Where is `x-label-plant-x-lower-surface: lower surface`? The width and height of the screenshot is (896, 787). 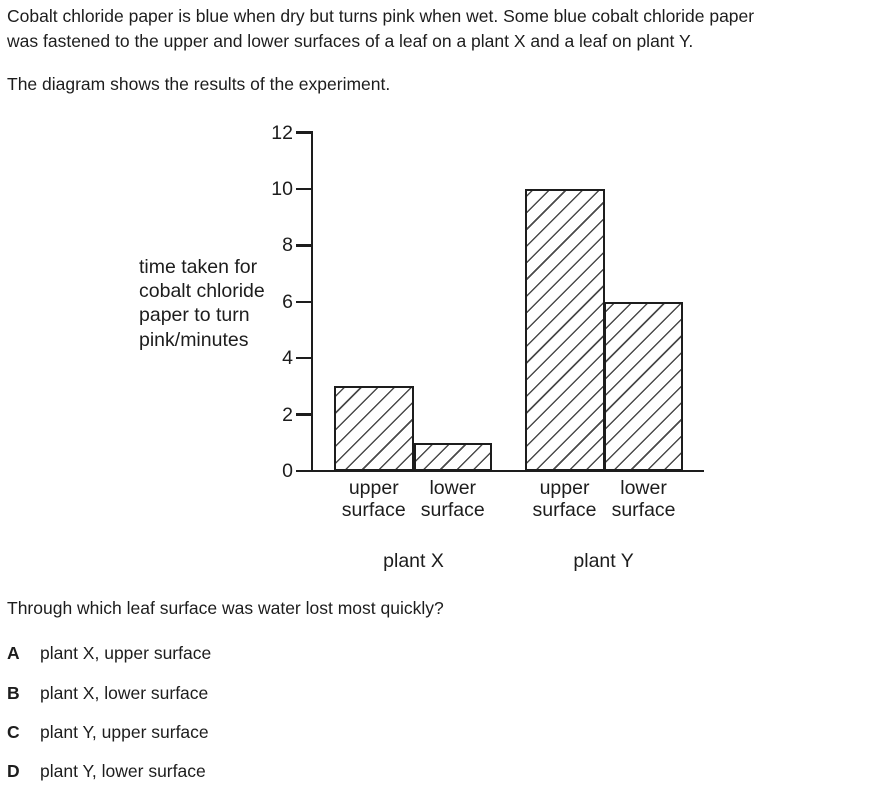 x-label-plant-x-lower-surface: lower surface is located at coordinates (452, 499).